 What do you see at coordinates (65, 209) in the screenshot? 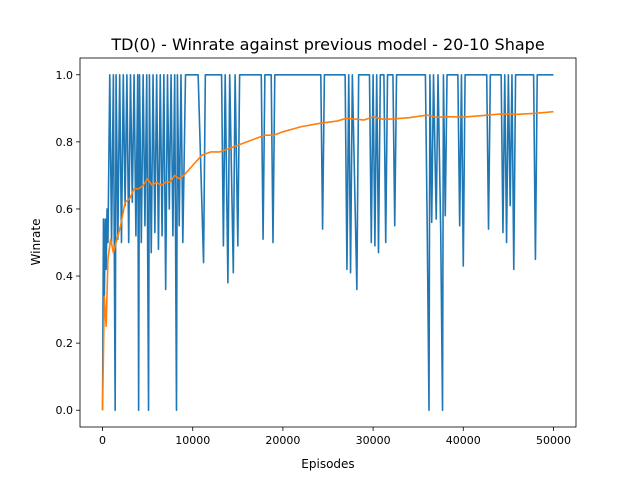
I see `y-tick-label: 0.6` at bounding box center [65, 209].